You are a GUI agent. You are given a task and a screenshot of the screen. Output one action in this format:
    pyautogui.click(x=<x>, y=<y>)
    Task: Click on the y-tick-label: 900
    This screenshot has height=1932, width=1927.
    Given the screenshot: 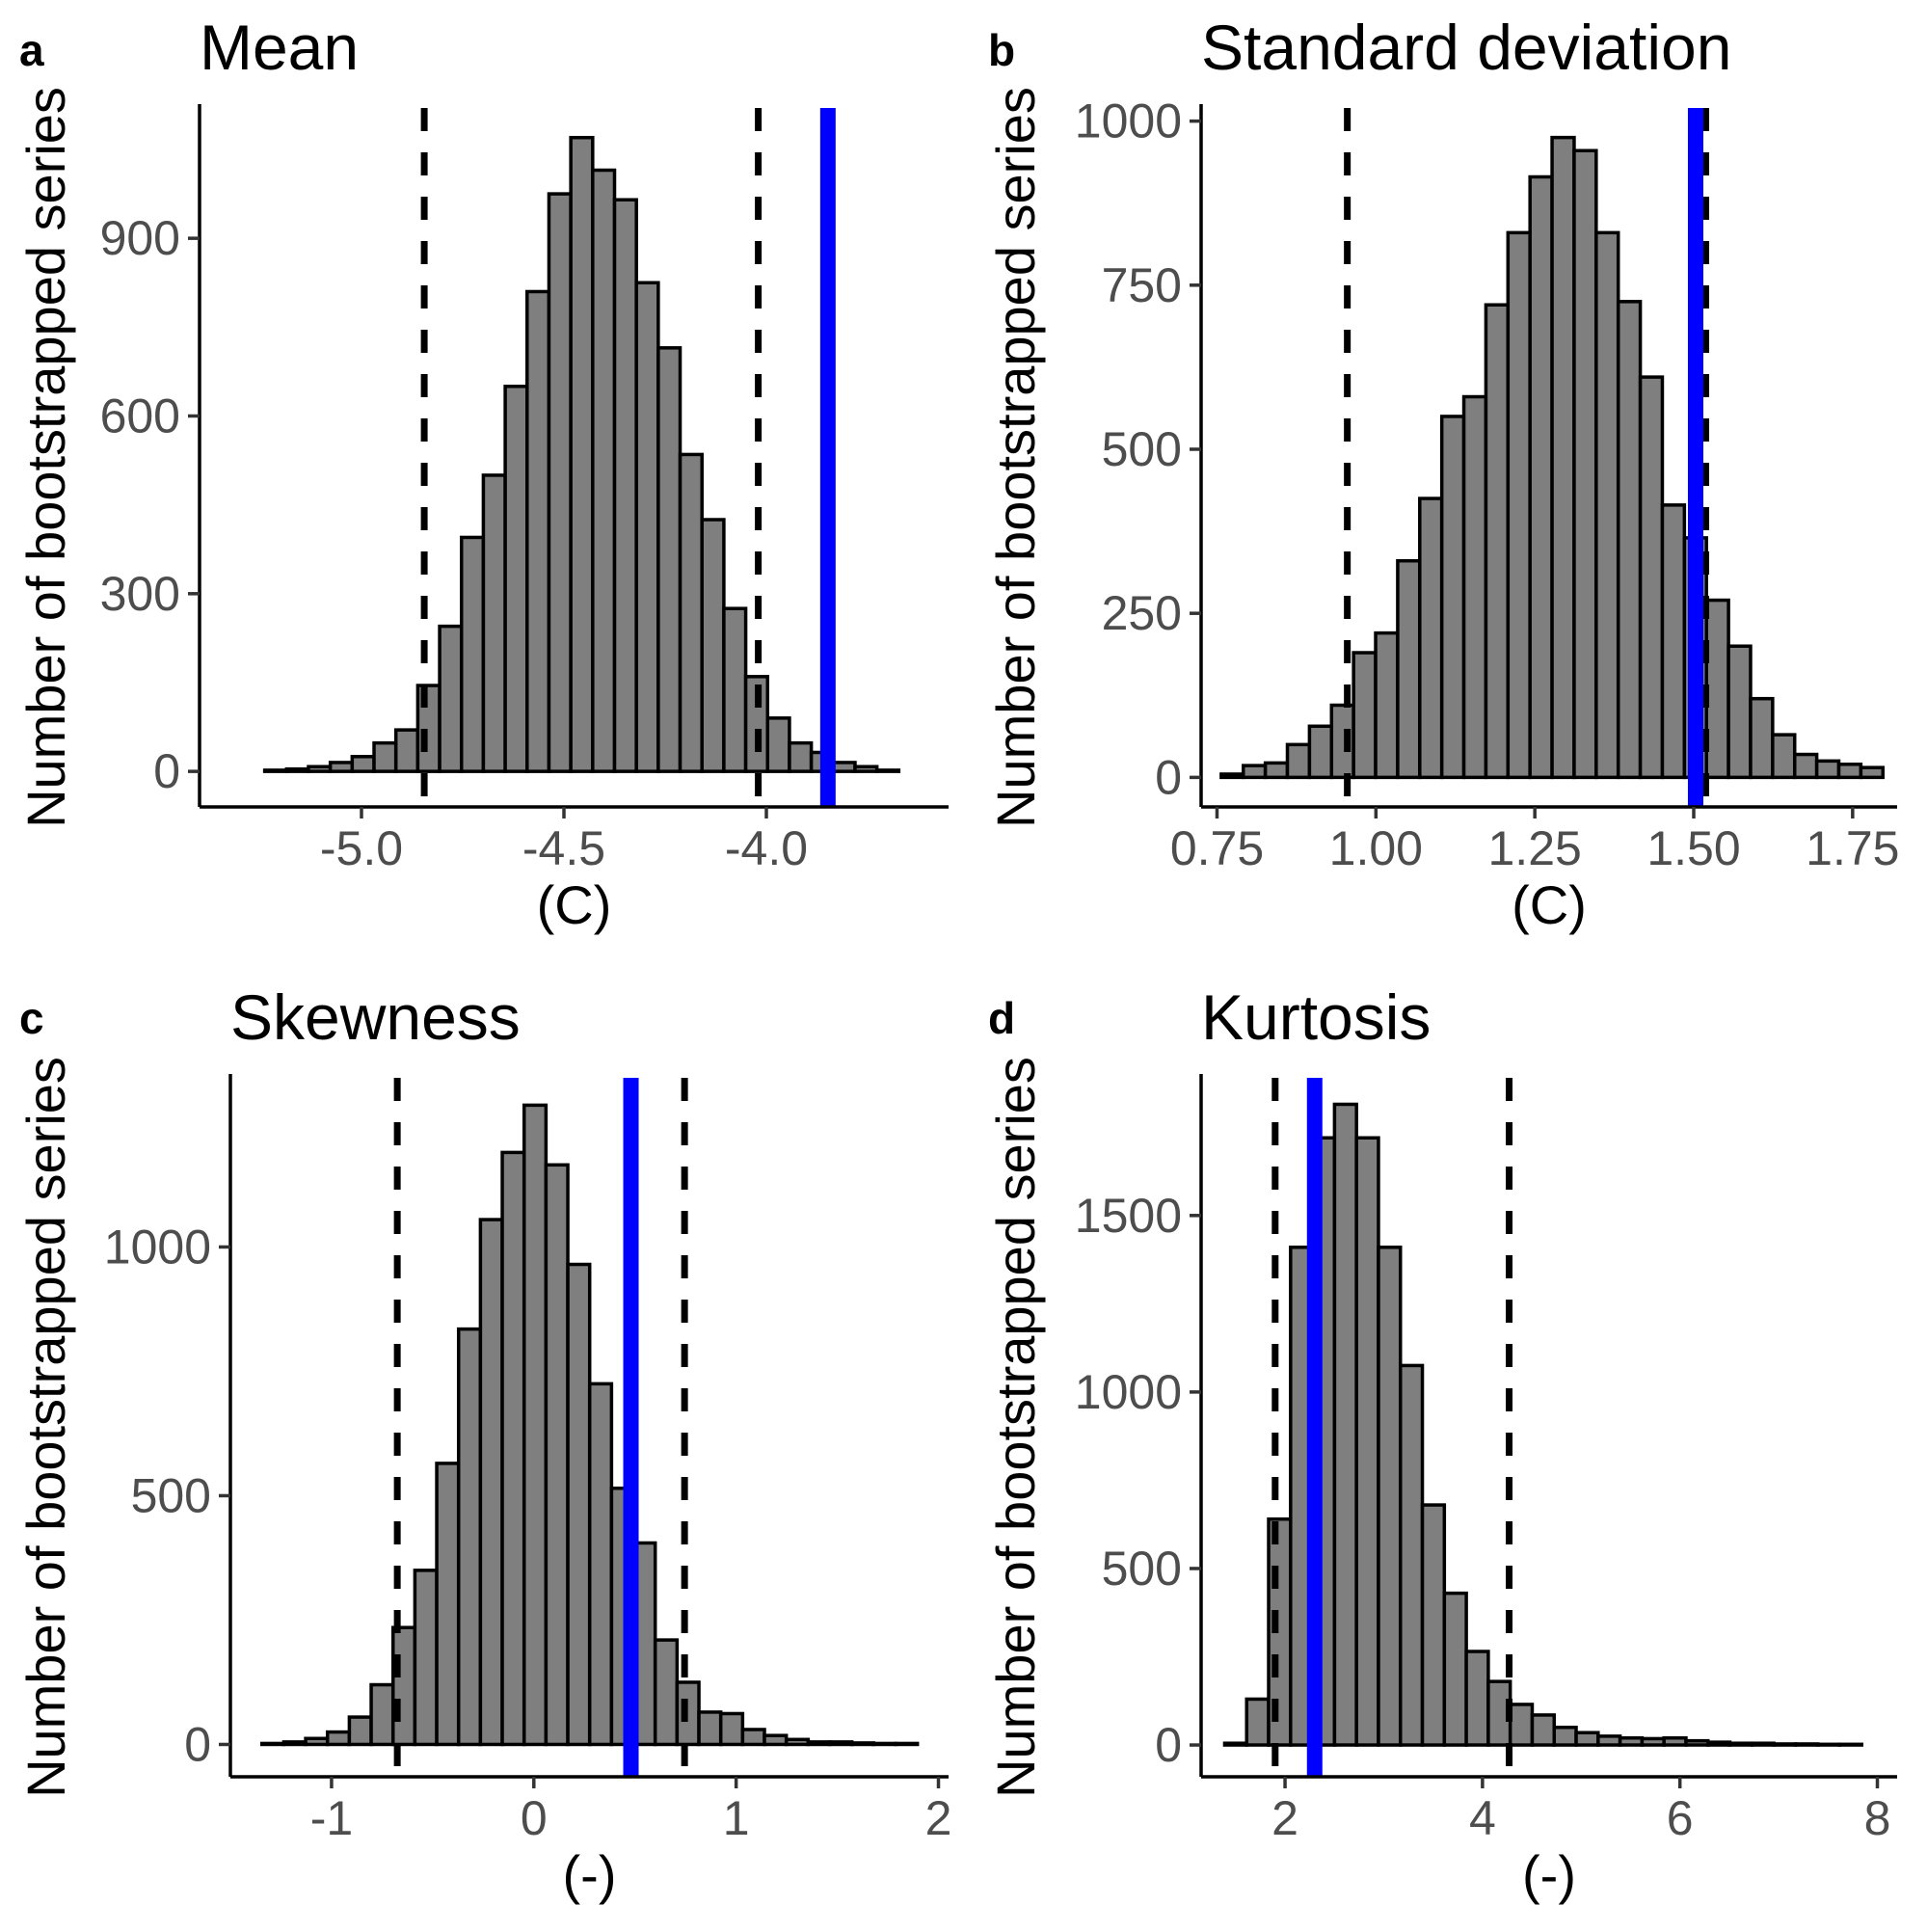 What is the action you would take?
    pyautogui.click(x=140, y=238)
    